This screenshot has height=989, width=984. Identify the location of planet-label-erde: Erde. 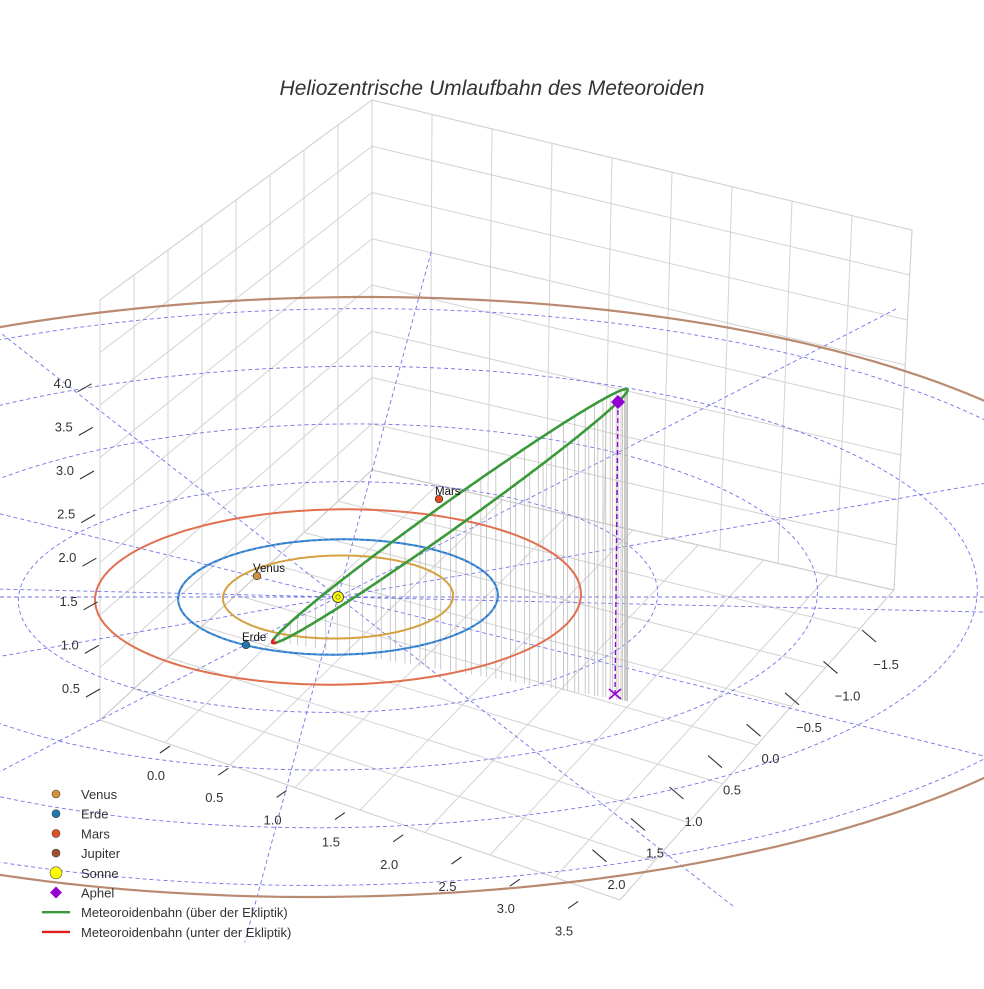
(254, 638).